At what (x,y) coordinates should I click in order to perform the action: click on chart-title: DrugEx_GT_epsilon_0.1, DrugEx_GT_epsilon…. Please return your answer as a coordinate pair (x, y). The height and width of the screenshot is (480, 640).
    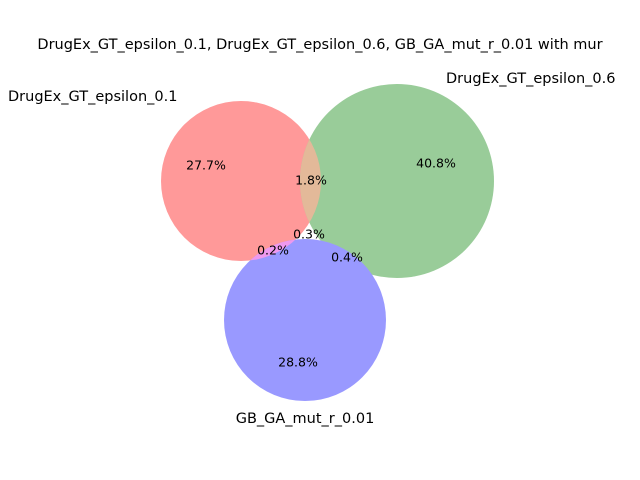
    Looking at the image, I should click on (319, 45).